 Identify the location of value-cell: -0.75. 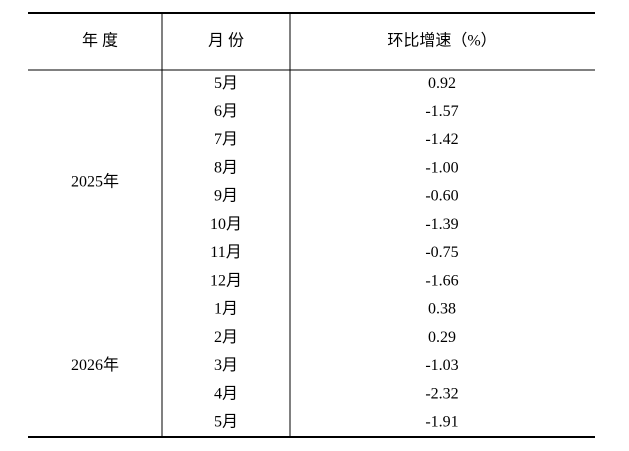
(441, 252).